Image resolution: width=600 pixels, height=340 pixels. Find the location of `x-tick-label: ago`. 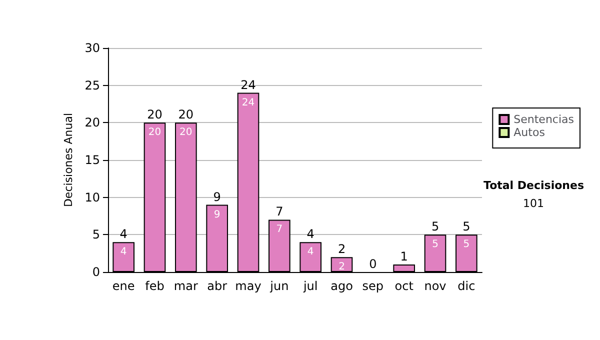

x-tick-label: ago is located at coordinates (341, 286).